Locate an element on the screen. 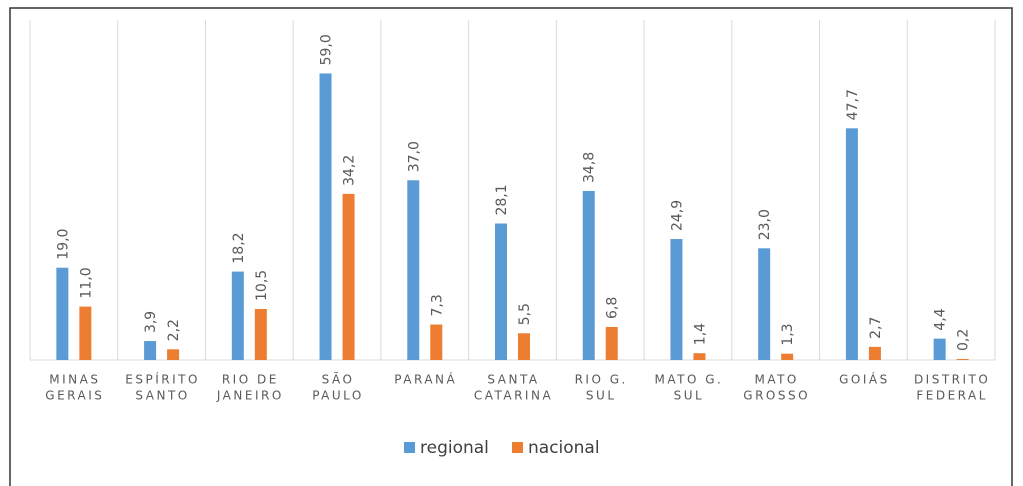 The height and width of the screenshot is (486, 1023). x-tick-label: GROSSO is located at coordinates (776, 396).